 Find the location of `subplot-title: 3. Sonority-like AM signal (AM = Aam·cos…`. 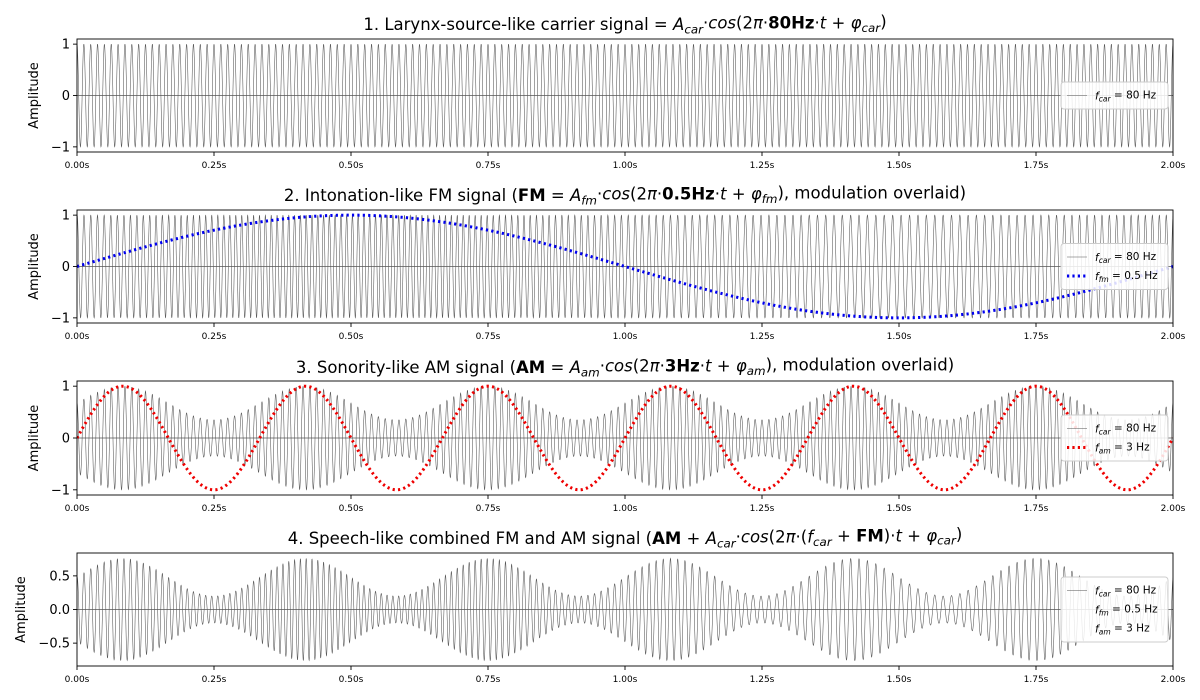

subplot-title: 3. Sonority-like AM signal (AM = Aam·cos… is located at coordinates (625, 367).